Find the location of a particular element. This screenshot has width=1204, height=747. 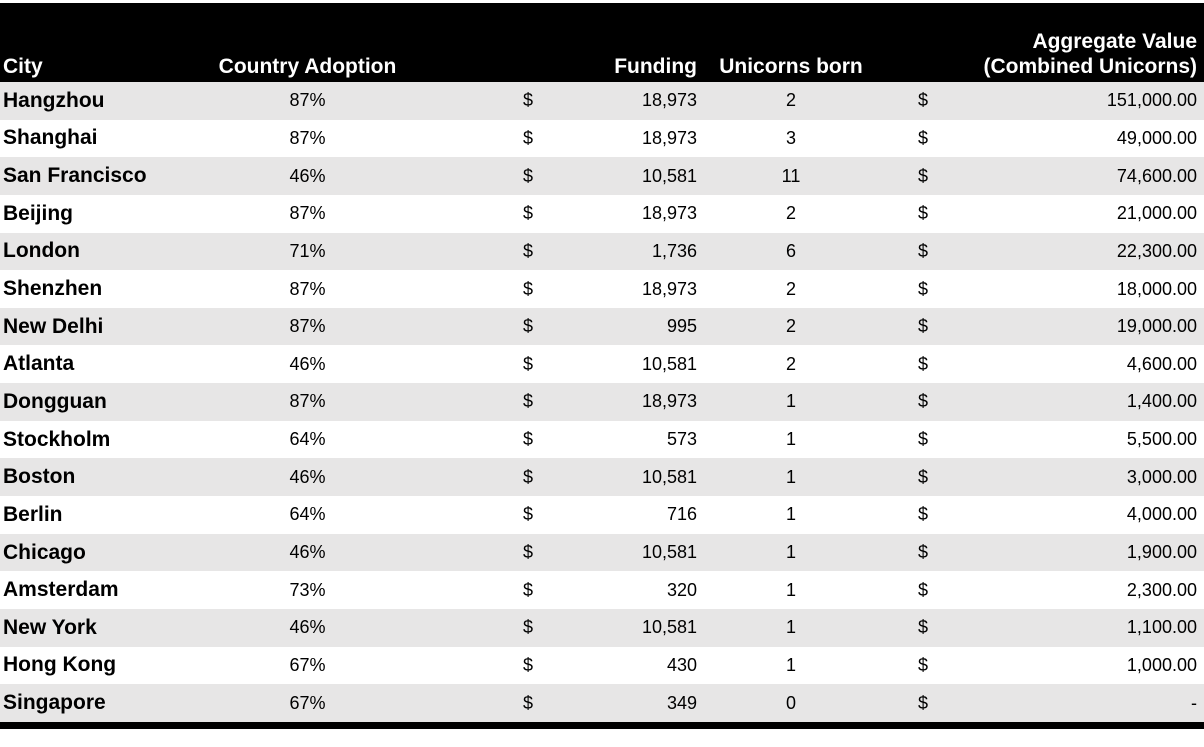

cell-city: Amsterdam is located at coordinates (61, 590).